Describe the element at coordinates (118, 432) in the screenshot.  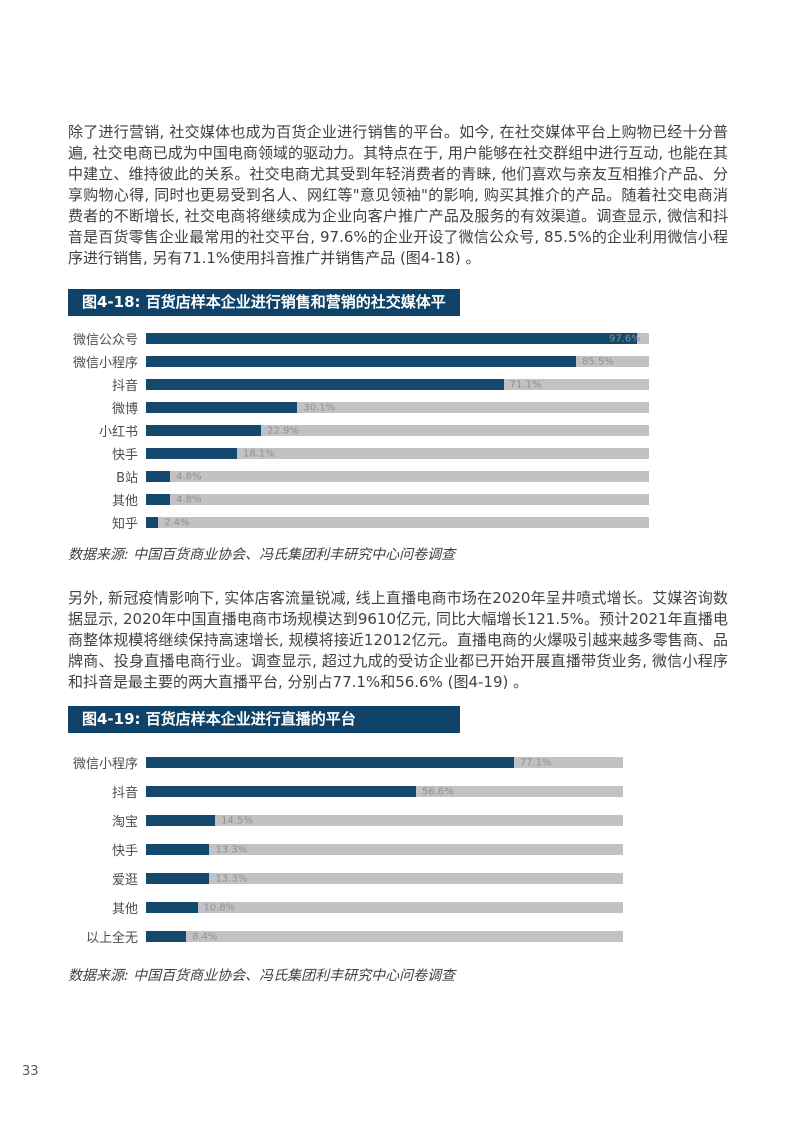
I see `category-label: 小红书` at that location.